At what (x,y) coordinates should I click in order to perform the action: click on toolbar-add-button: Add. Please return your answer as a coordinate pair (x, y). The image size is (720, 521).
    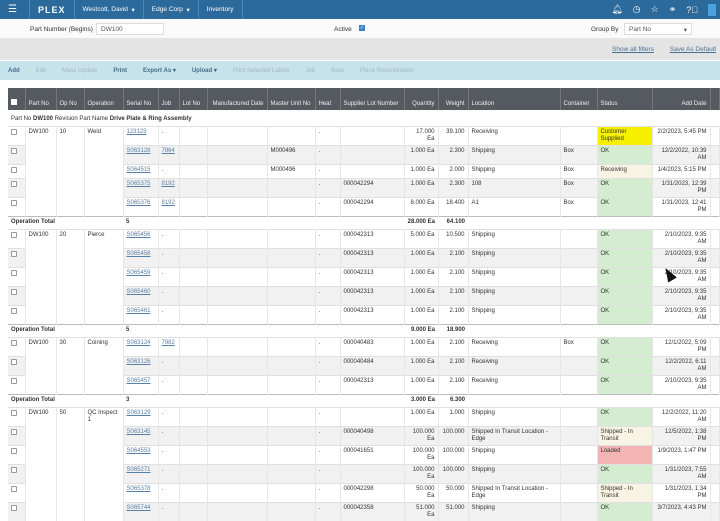
    Looking at the image, I should click on (14, 70).